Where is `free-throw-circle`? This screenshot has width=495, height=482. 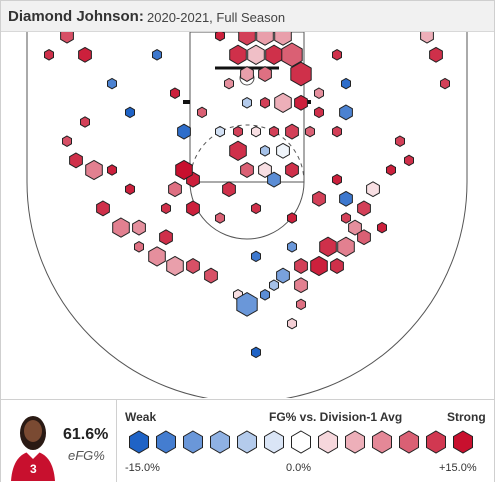
free-throw-circle is located at coordinates (247, 210).